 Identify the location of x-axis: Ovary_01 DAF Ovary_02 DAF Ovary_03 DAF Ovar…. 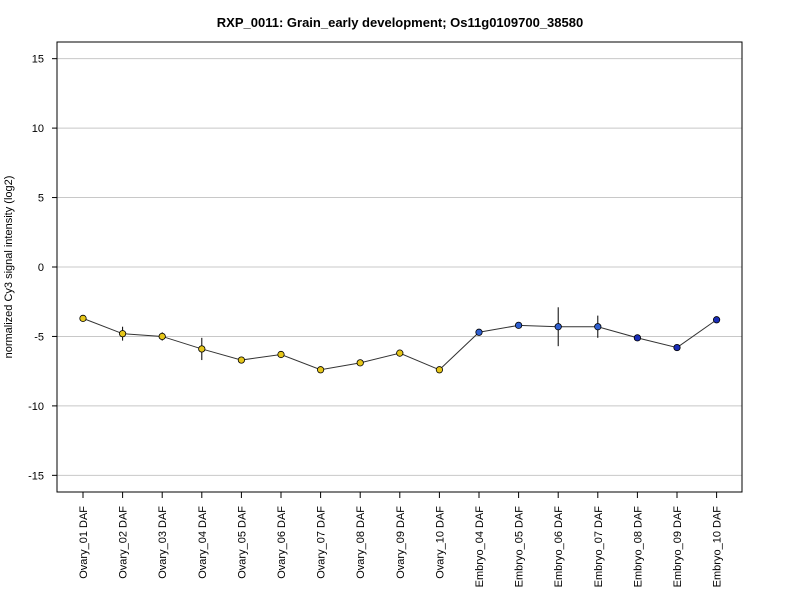
(401, 539).